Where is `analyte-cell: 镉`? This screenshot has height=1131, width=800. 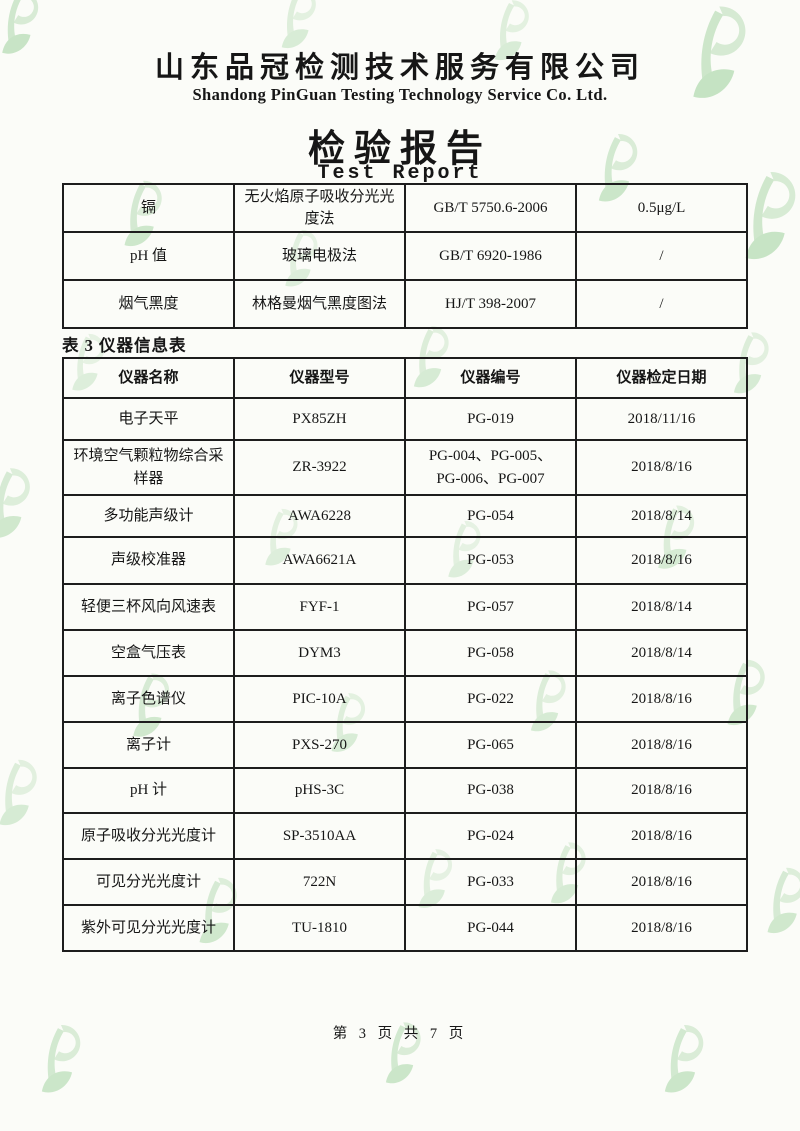
analyte-cell: 镉 is located at coordinates (148, 208).